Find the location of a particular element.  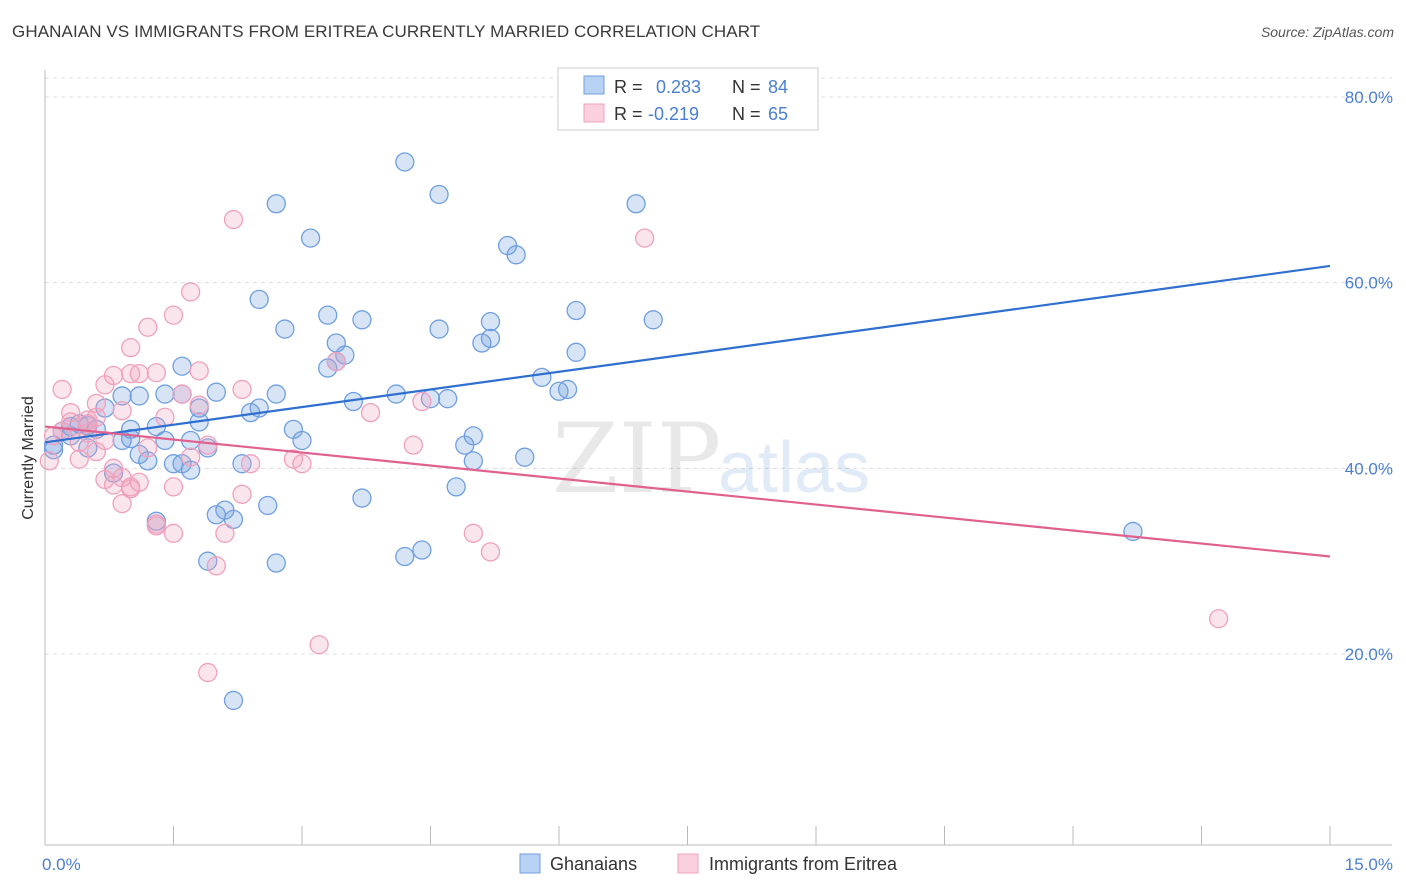

x-tick-label-min: 0.0% is located at coordinates (61, 864).